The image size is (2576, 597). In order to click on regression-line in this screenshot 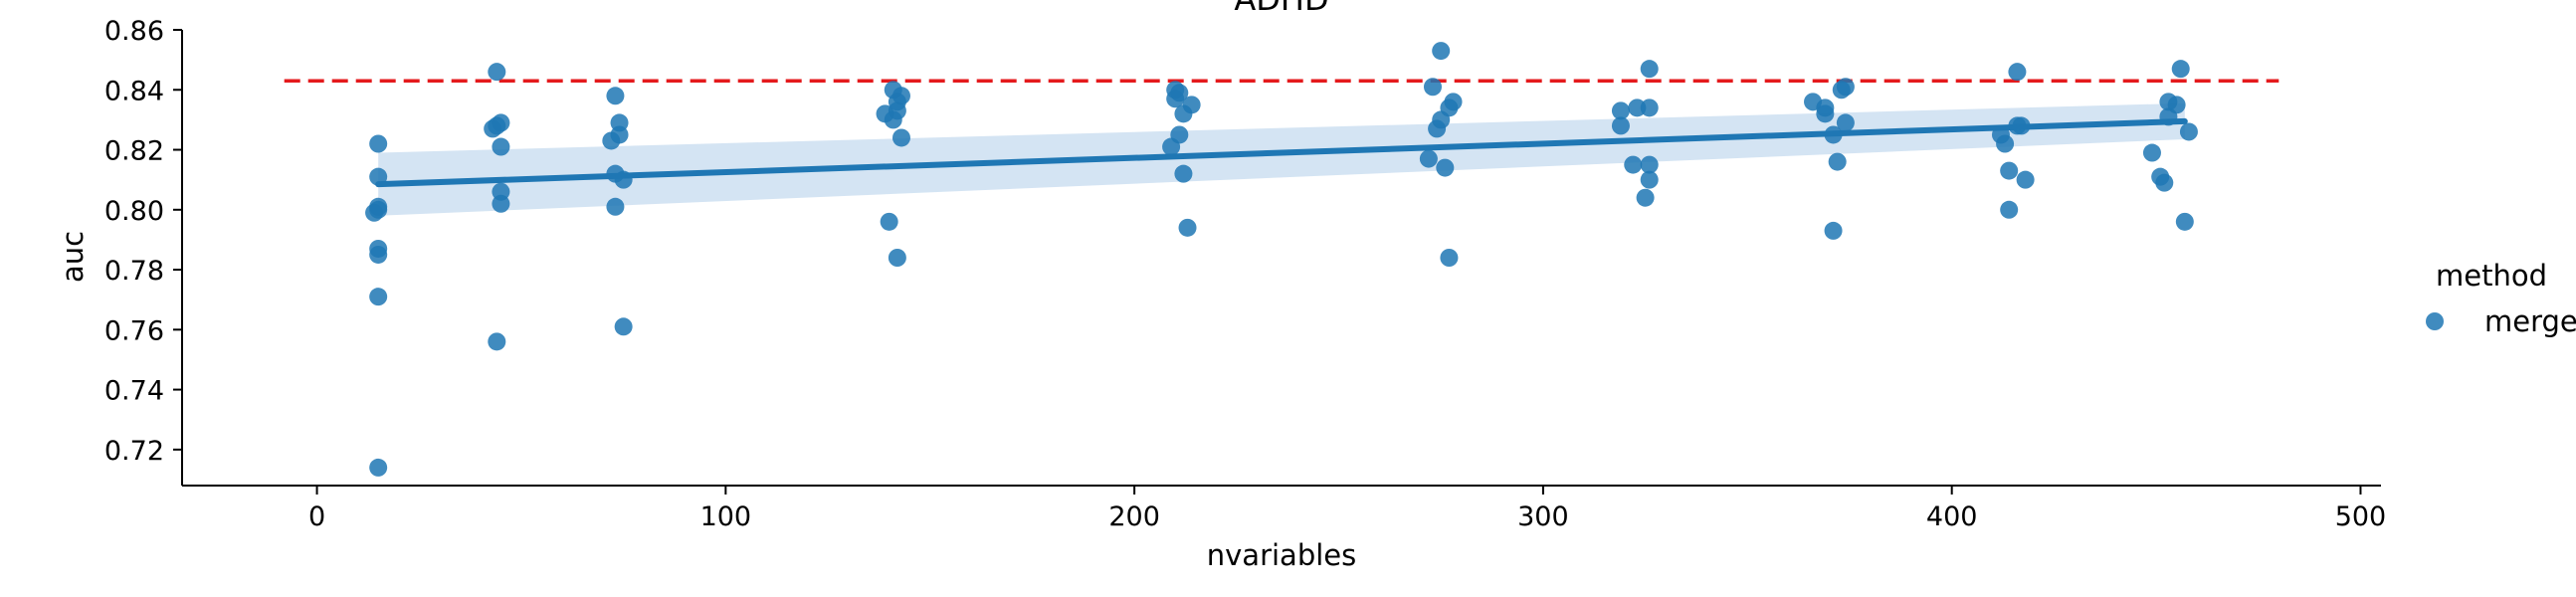, I will do `click(1281, 152)`.